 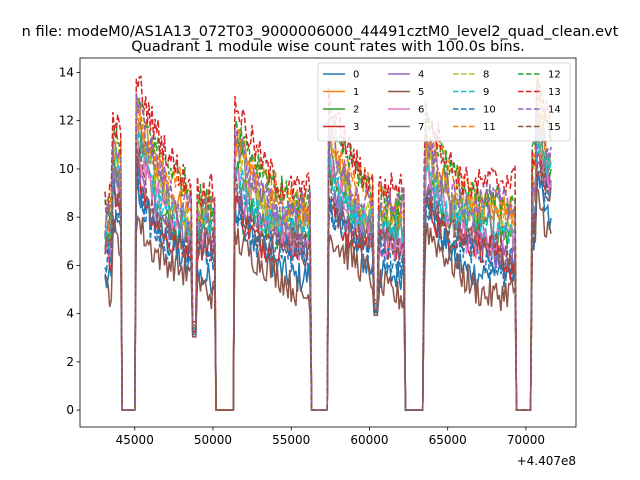 What do you see at coordinates (448, 440) in the screenshot?
I see `x-tick-label: 65000` at bounding box center [448, 440].